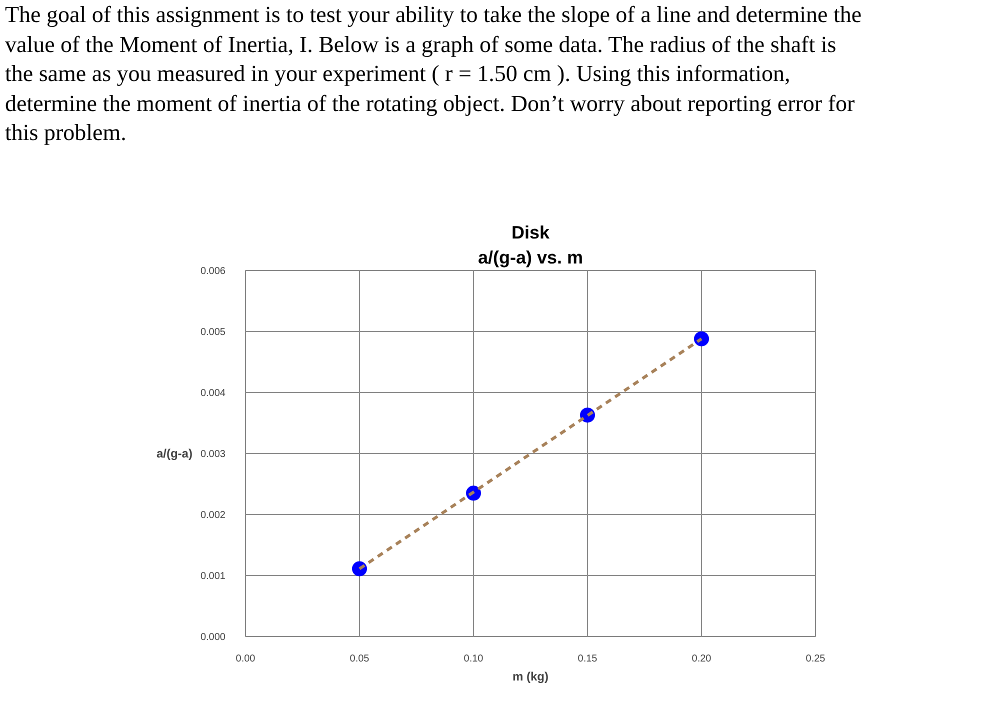  Describe the element at coordinates (174, 453) in the screenshot. I see `y-axis-title: a/(g-a)` at that location.